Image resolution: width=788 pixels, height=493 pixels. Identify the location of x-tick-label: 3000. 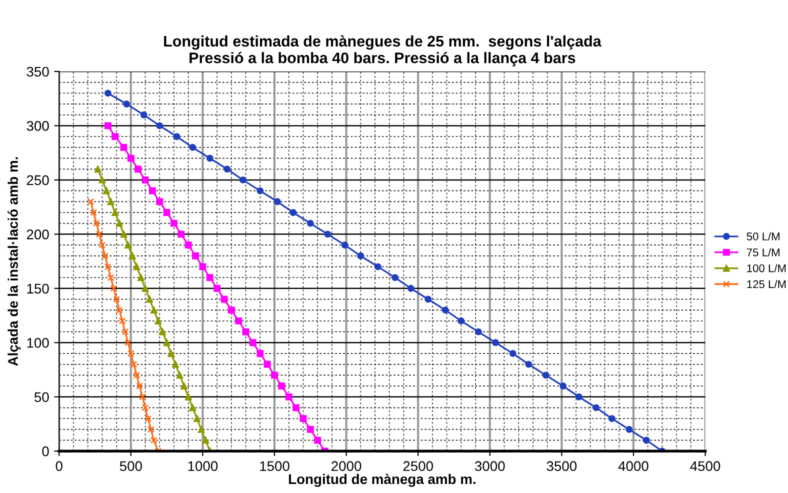
(489, 466).